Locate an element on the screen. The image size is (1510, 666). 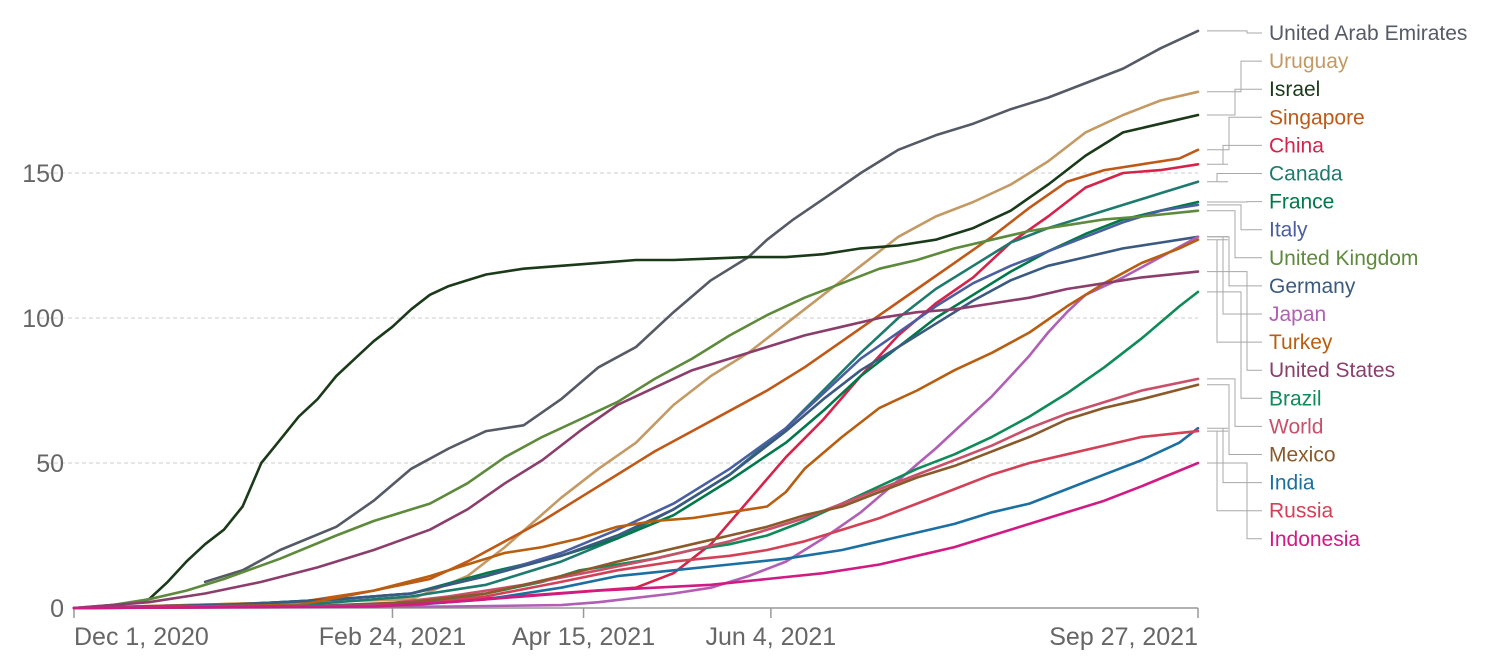
legend-label-germany: Germany is located at coordinates (1312, 286).